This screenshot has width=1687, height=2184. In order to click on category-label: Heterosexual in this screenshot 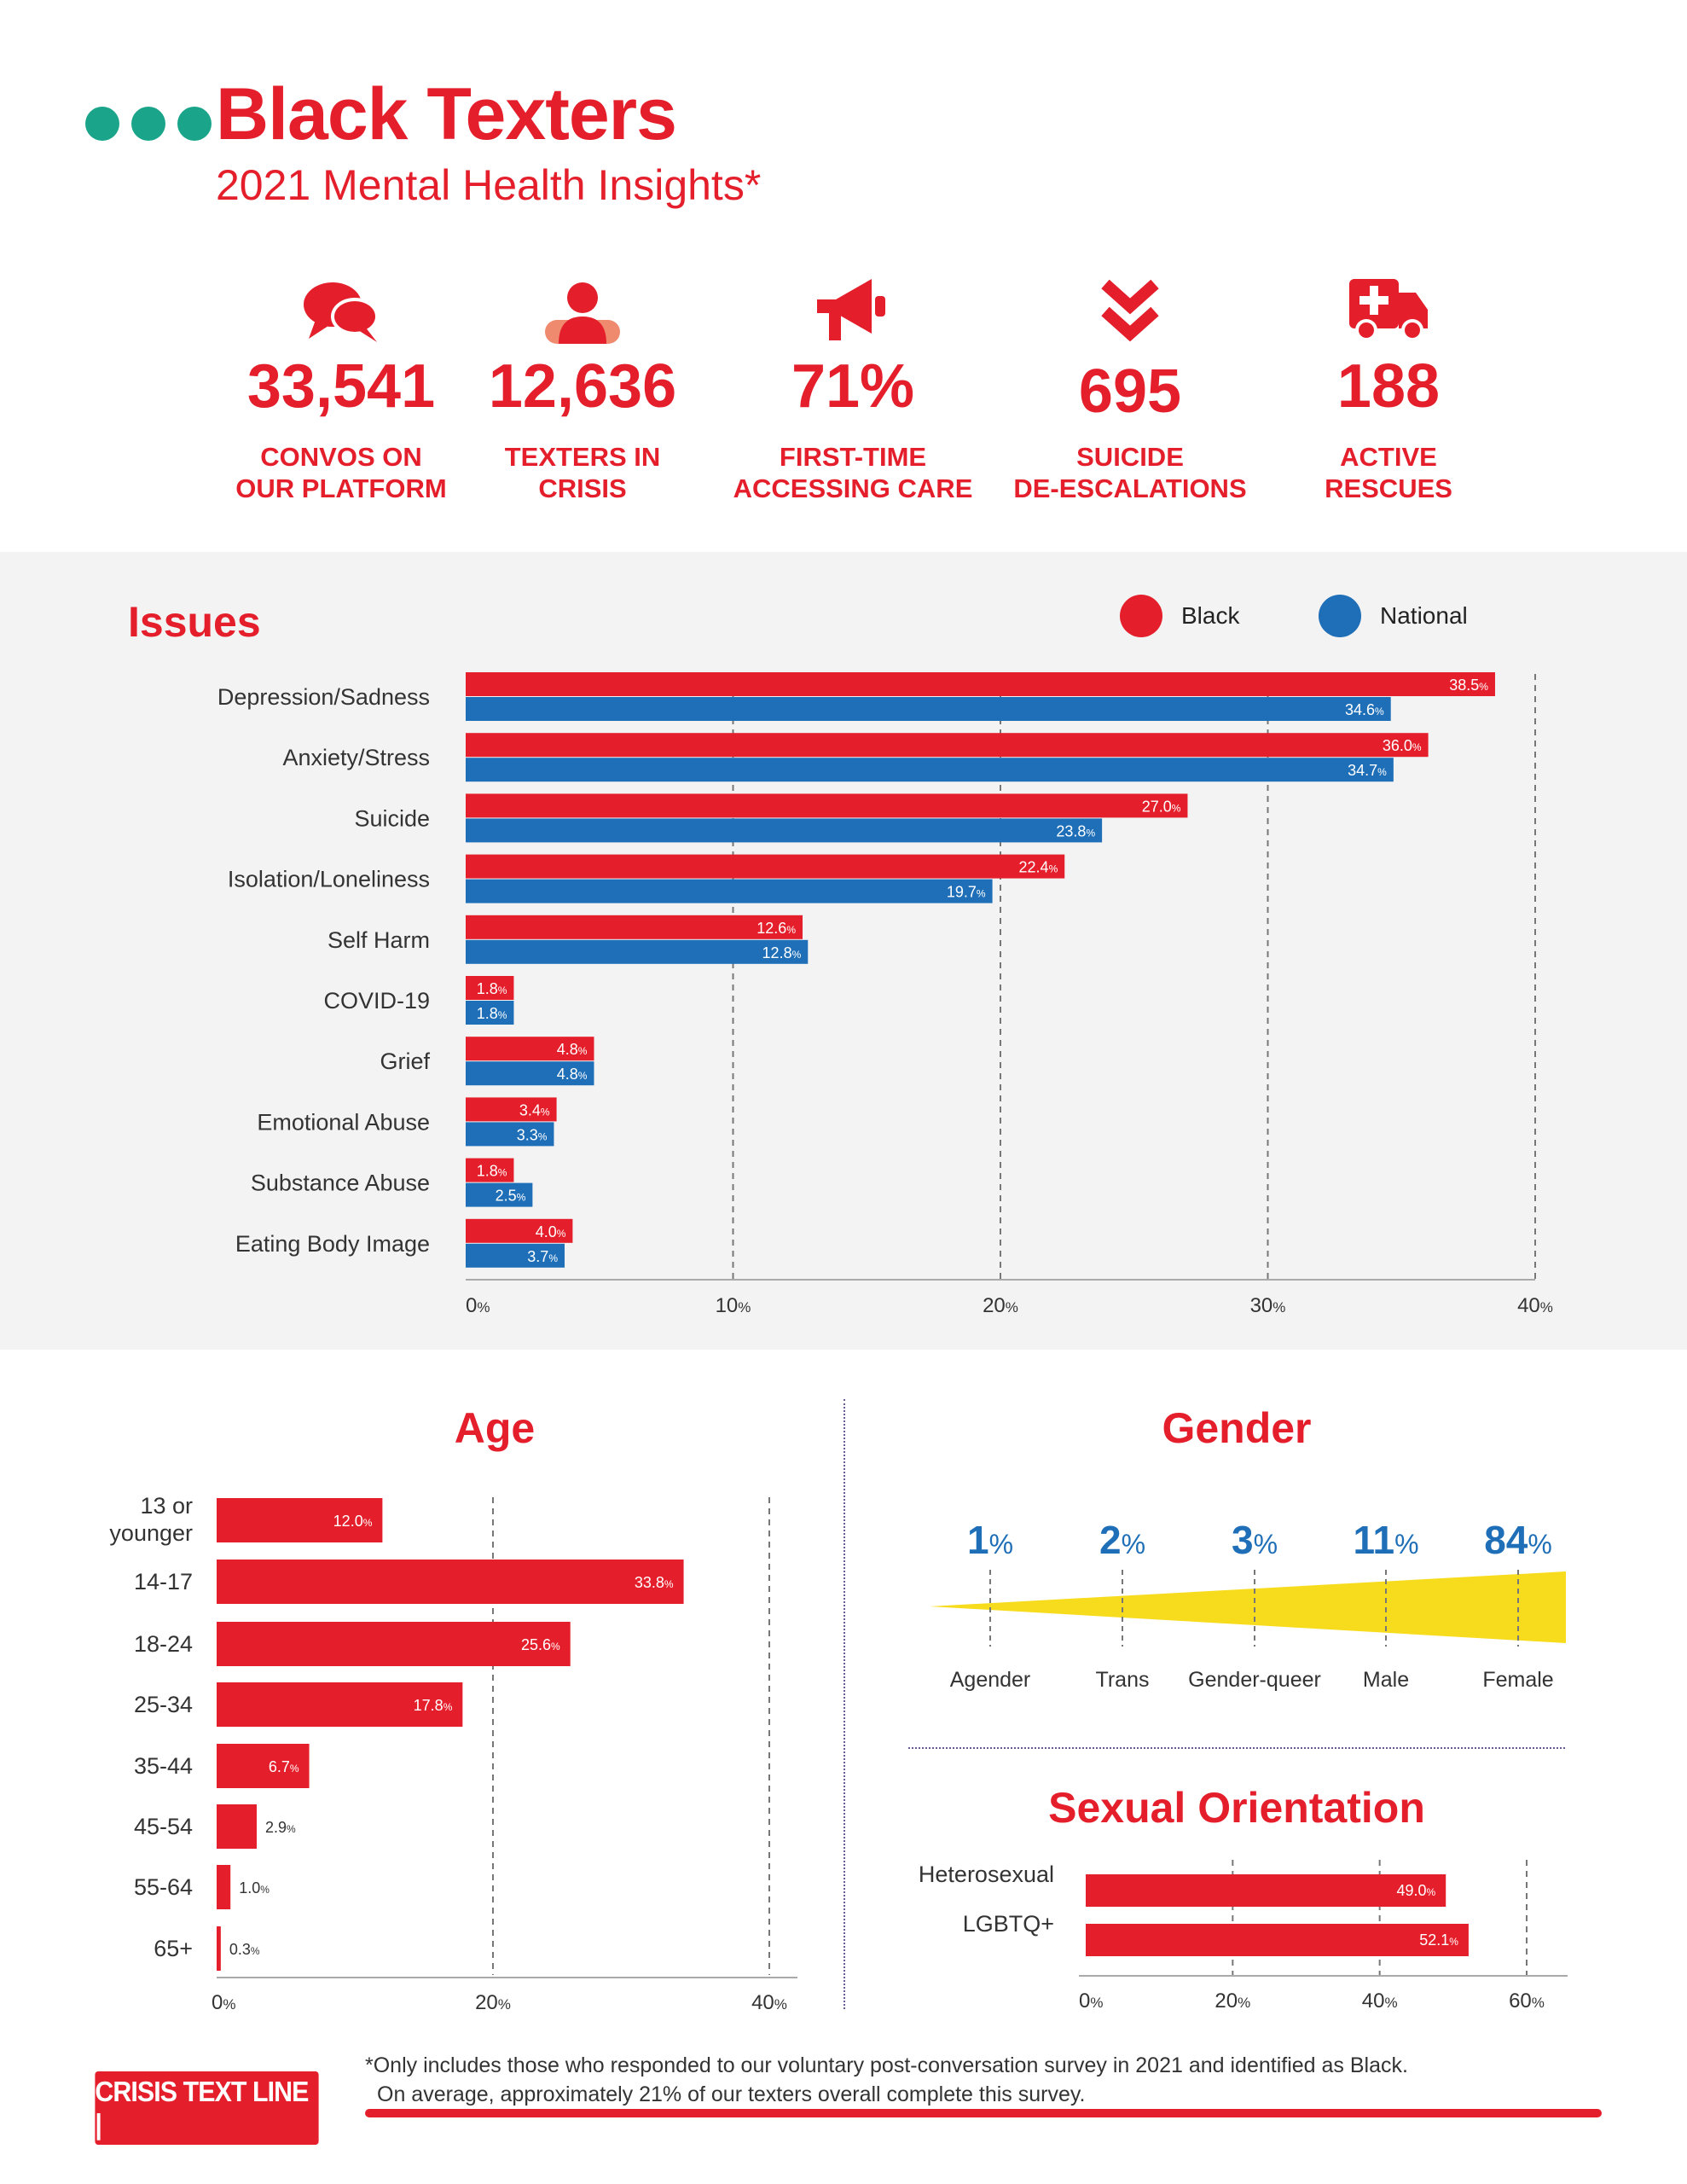, I will do `click(987, 1874)`.